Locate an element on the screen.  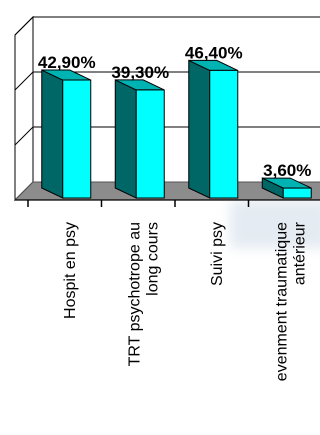
category-label-line: Hospit en psy is located at coordinates (70, 270).